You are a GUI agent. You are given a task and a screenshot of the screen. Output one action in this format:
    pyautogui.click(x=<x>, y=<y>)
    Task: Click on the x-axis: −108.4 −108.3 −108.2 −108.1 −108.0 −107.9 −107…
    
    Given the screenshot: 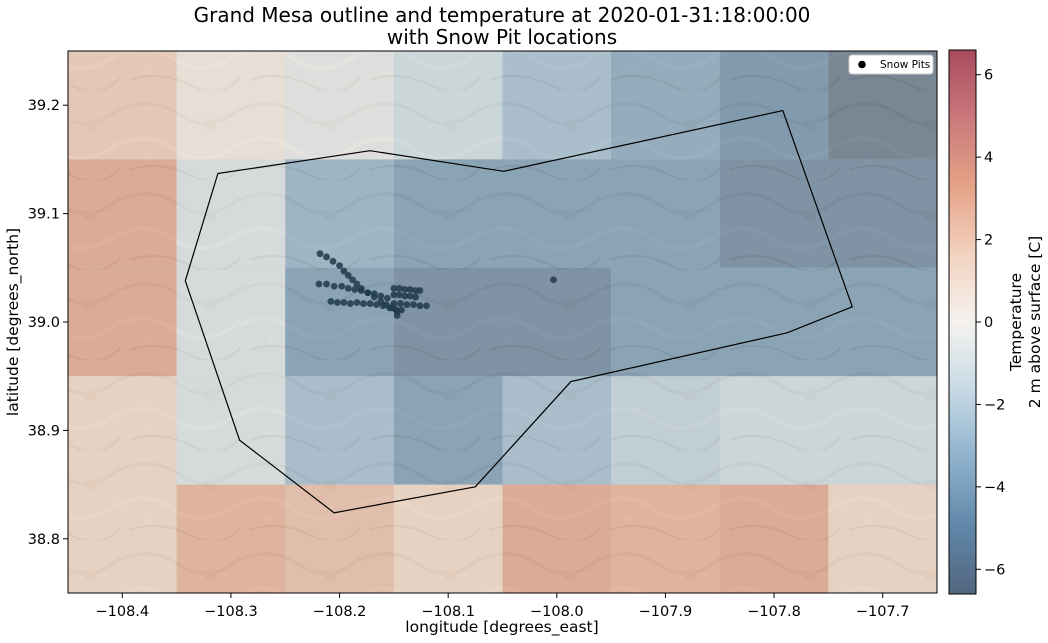 What is the action you would take?
    pyautogui.click(x=502, y=606)
    